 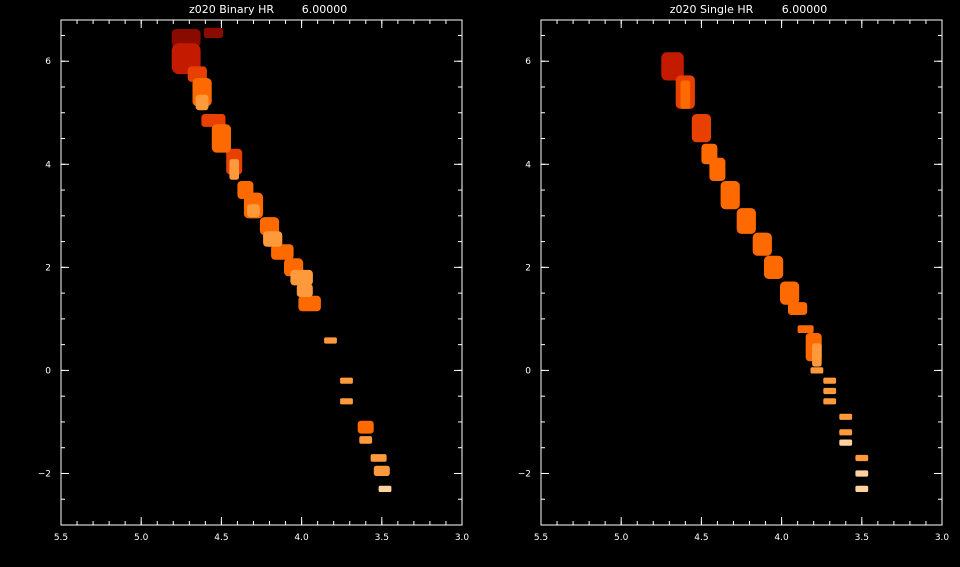 I want to click on chart-title: z020 Single HR, so click(x=712, y=9).